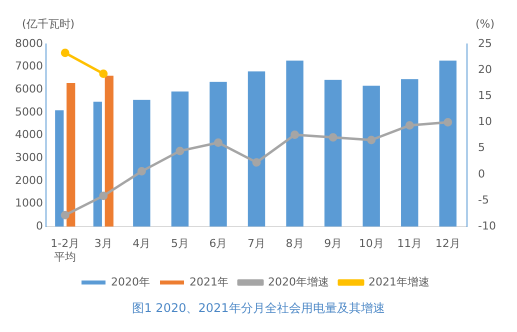 This screenshot has width=517, height=332. Describe the element at coordinates (333, 243) in the screenshot. I see `x-tick-label: 9月` at that location.